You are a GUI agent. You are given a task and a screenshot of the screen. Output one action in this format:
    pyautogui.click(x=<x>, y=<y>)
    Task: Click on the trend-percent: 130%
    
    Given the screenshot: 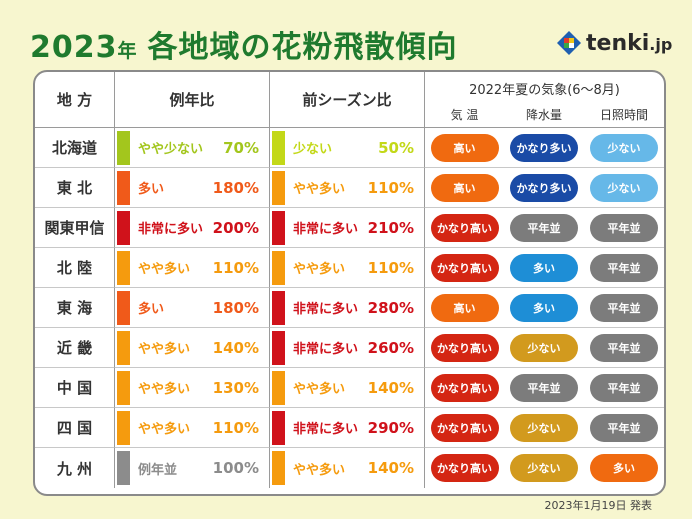 What is the action you would take?
    pyautogui.click(x=235, y=387)
    